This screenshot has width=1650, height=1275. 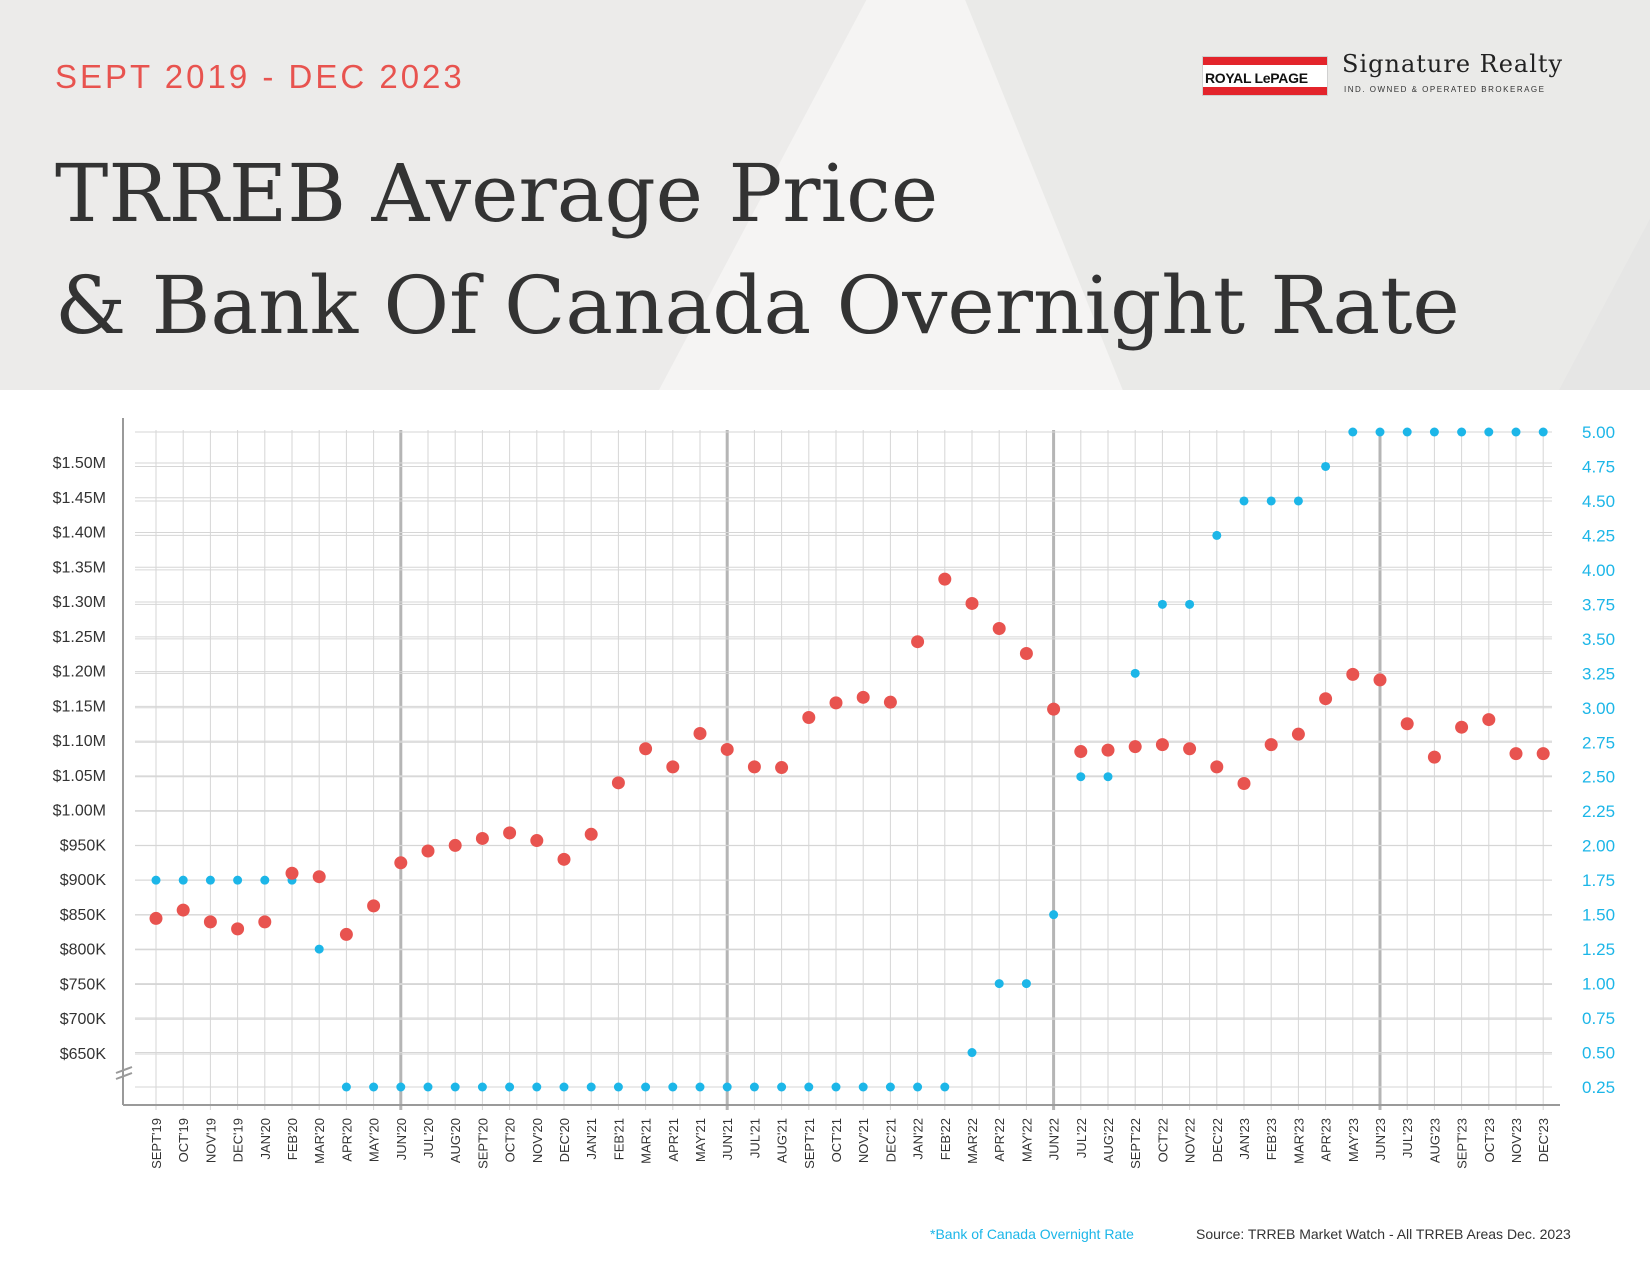 I want to click on x-tick-label: MAY'22, so click(x=1026, y=1140).